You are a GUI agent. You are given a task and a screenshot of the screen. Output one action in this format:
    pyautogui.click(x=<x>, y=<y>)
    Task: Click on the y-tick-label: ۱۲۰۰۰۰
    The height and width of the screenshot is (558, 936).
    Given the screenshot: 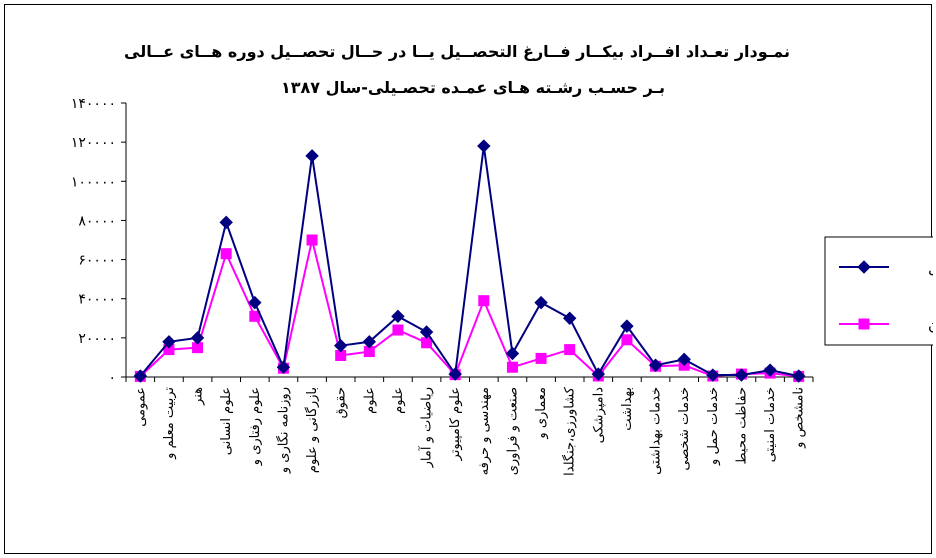 What is the action you would take?
    pyautogui.click(x=93, y=143)
    